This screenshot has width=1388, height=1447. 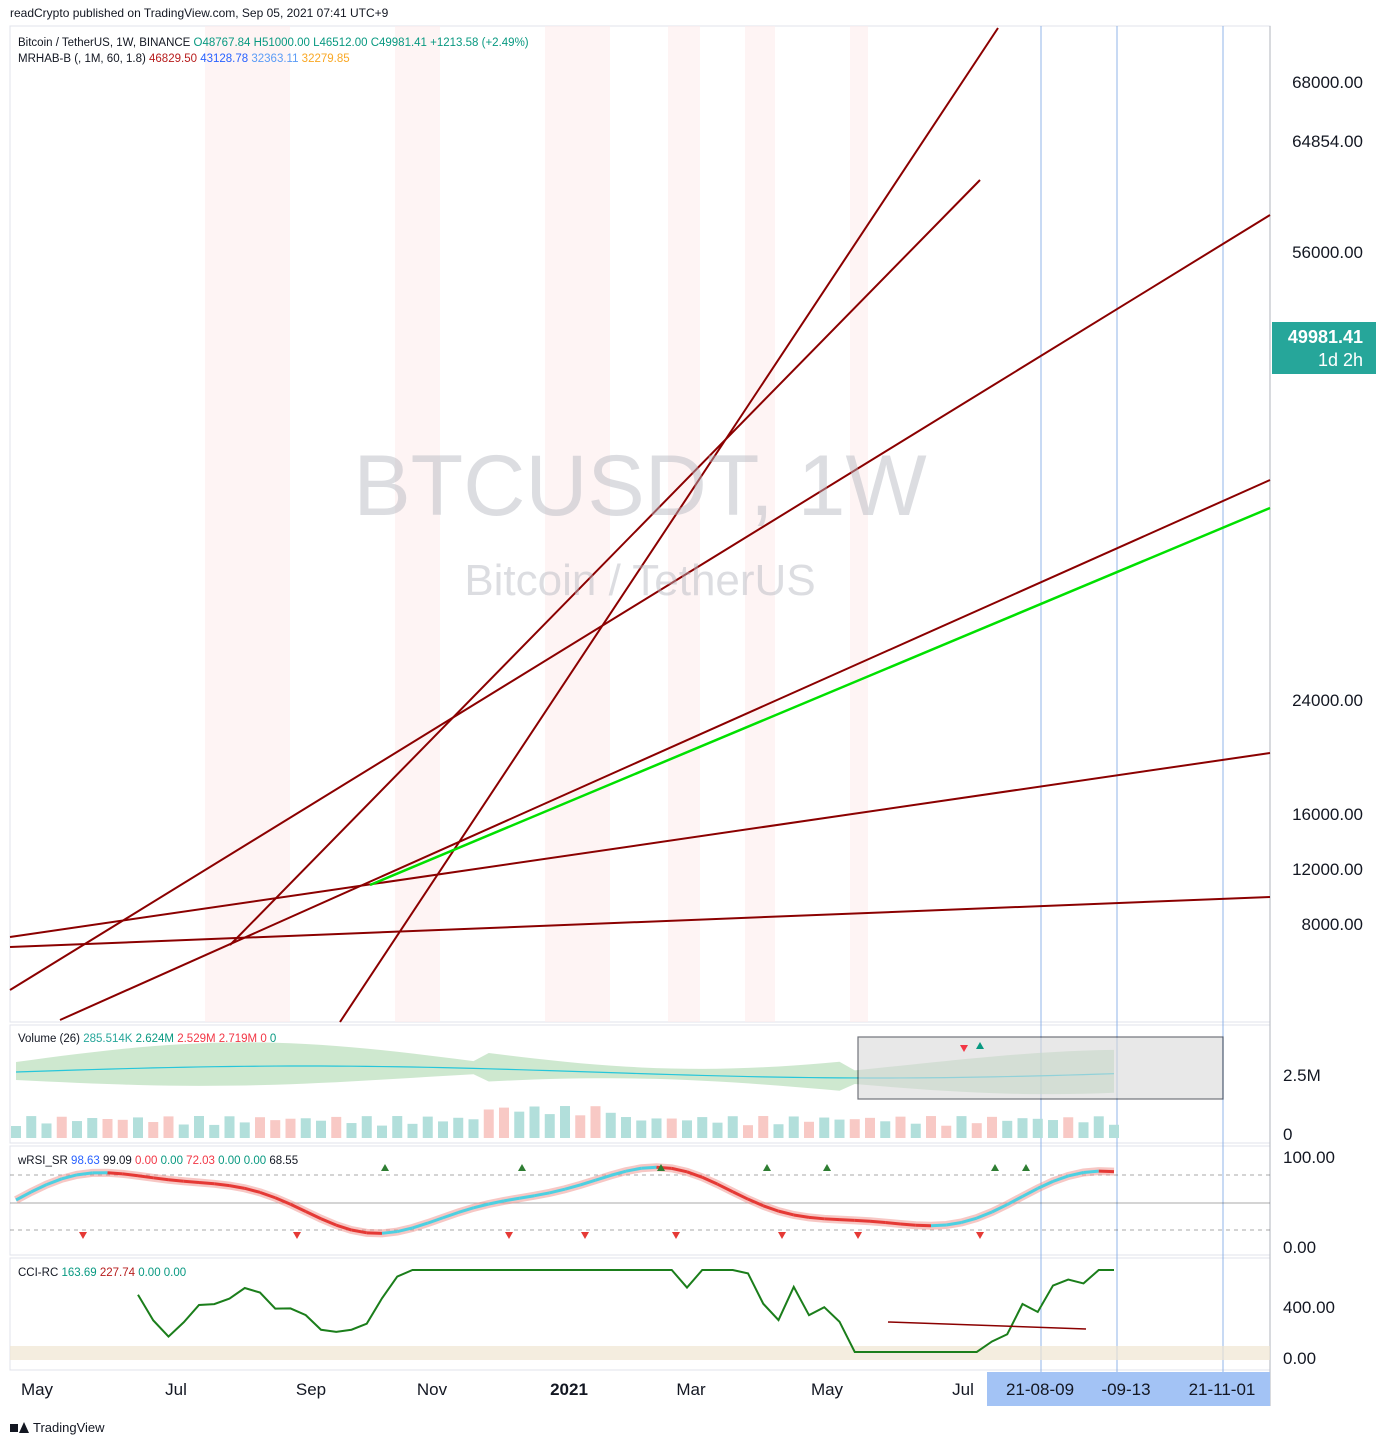 I want to click on tradingview-footer: TradingView, so click(x=57, y=1427).